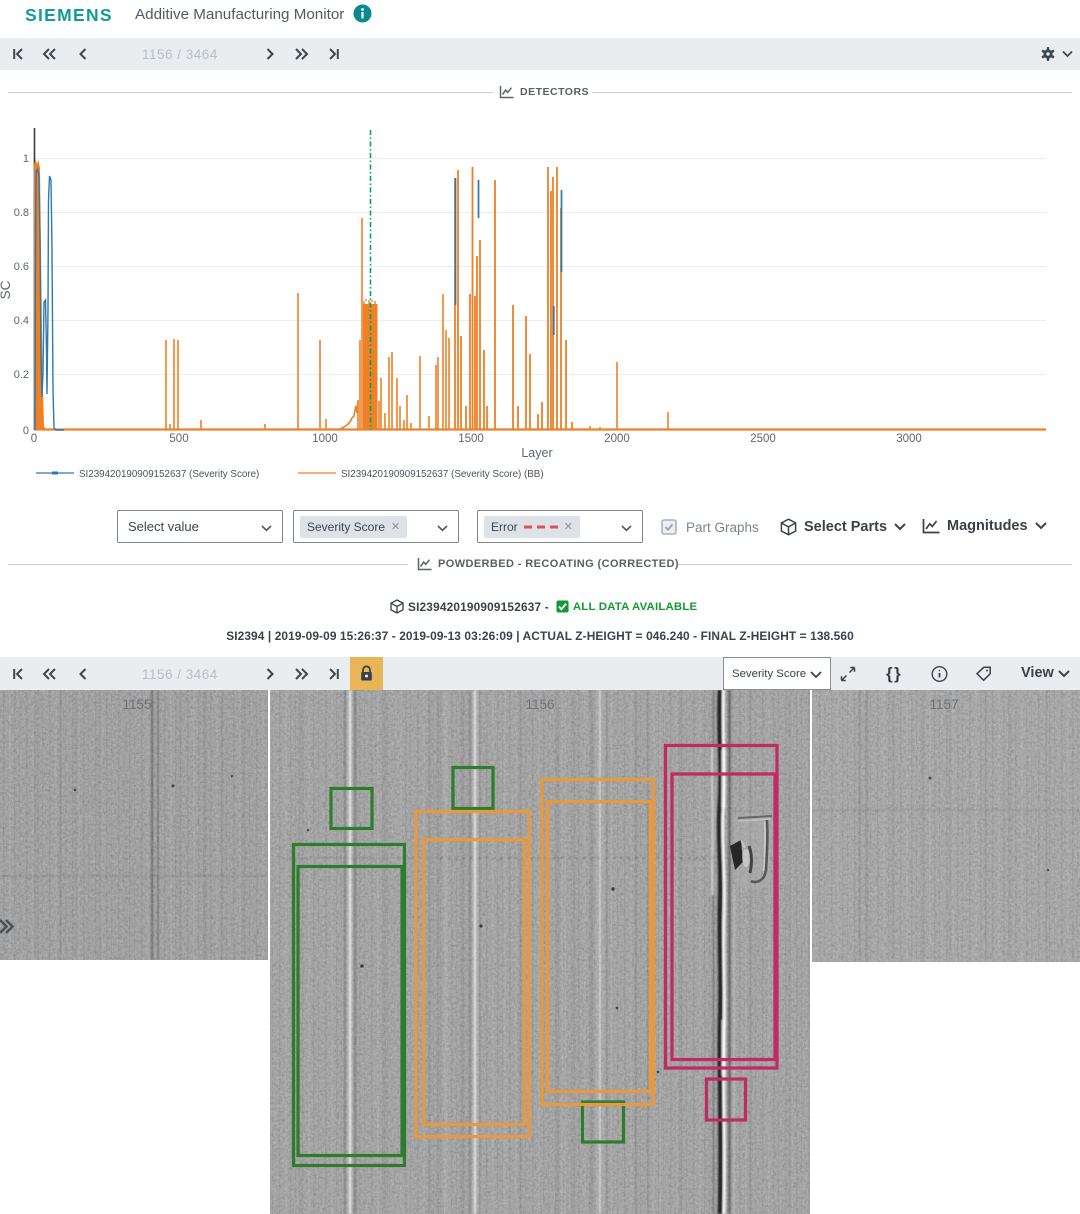  I want to click on svg-text: 0.8, so click(21, 213).